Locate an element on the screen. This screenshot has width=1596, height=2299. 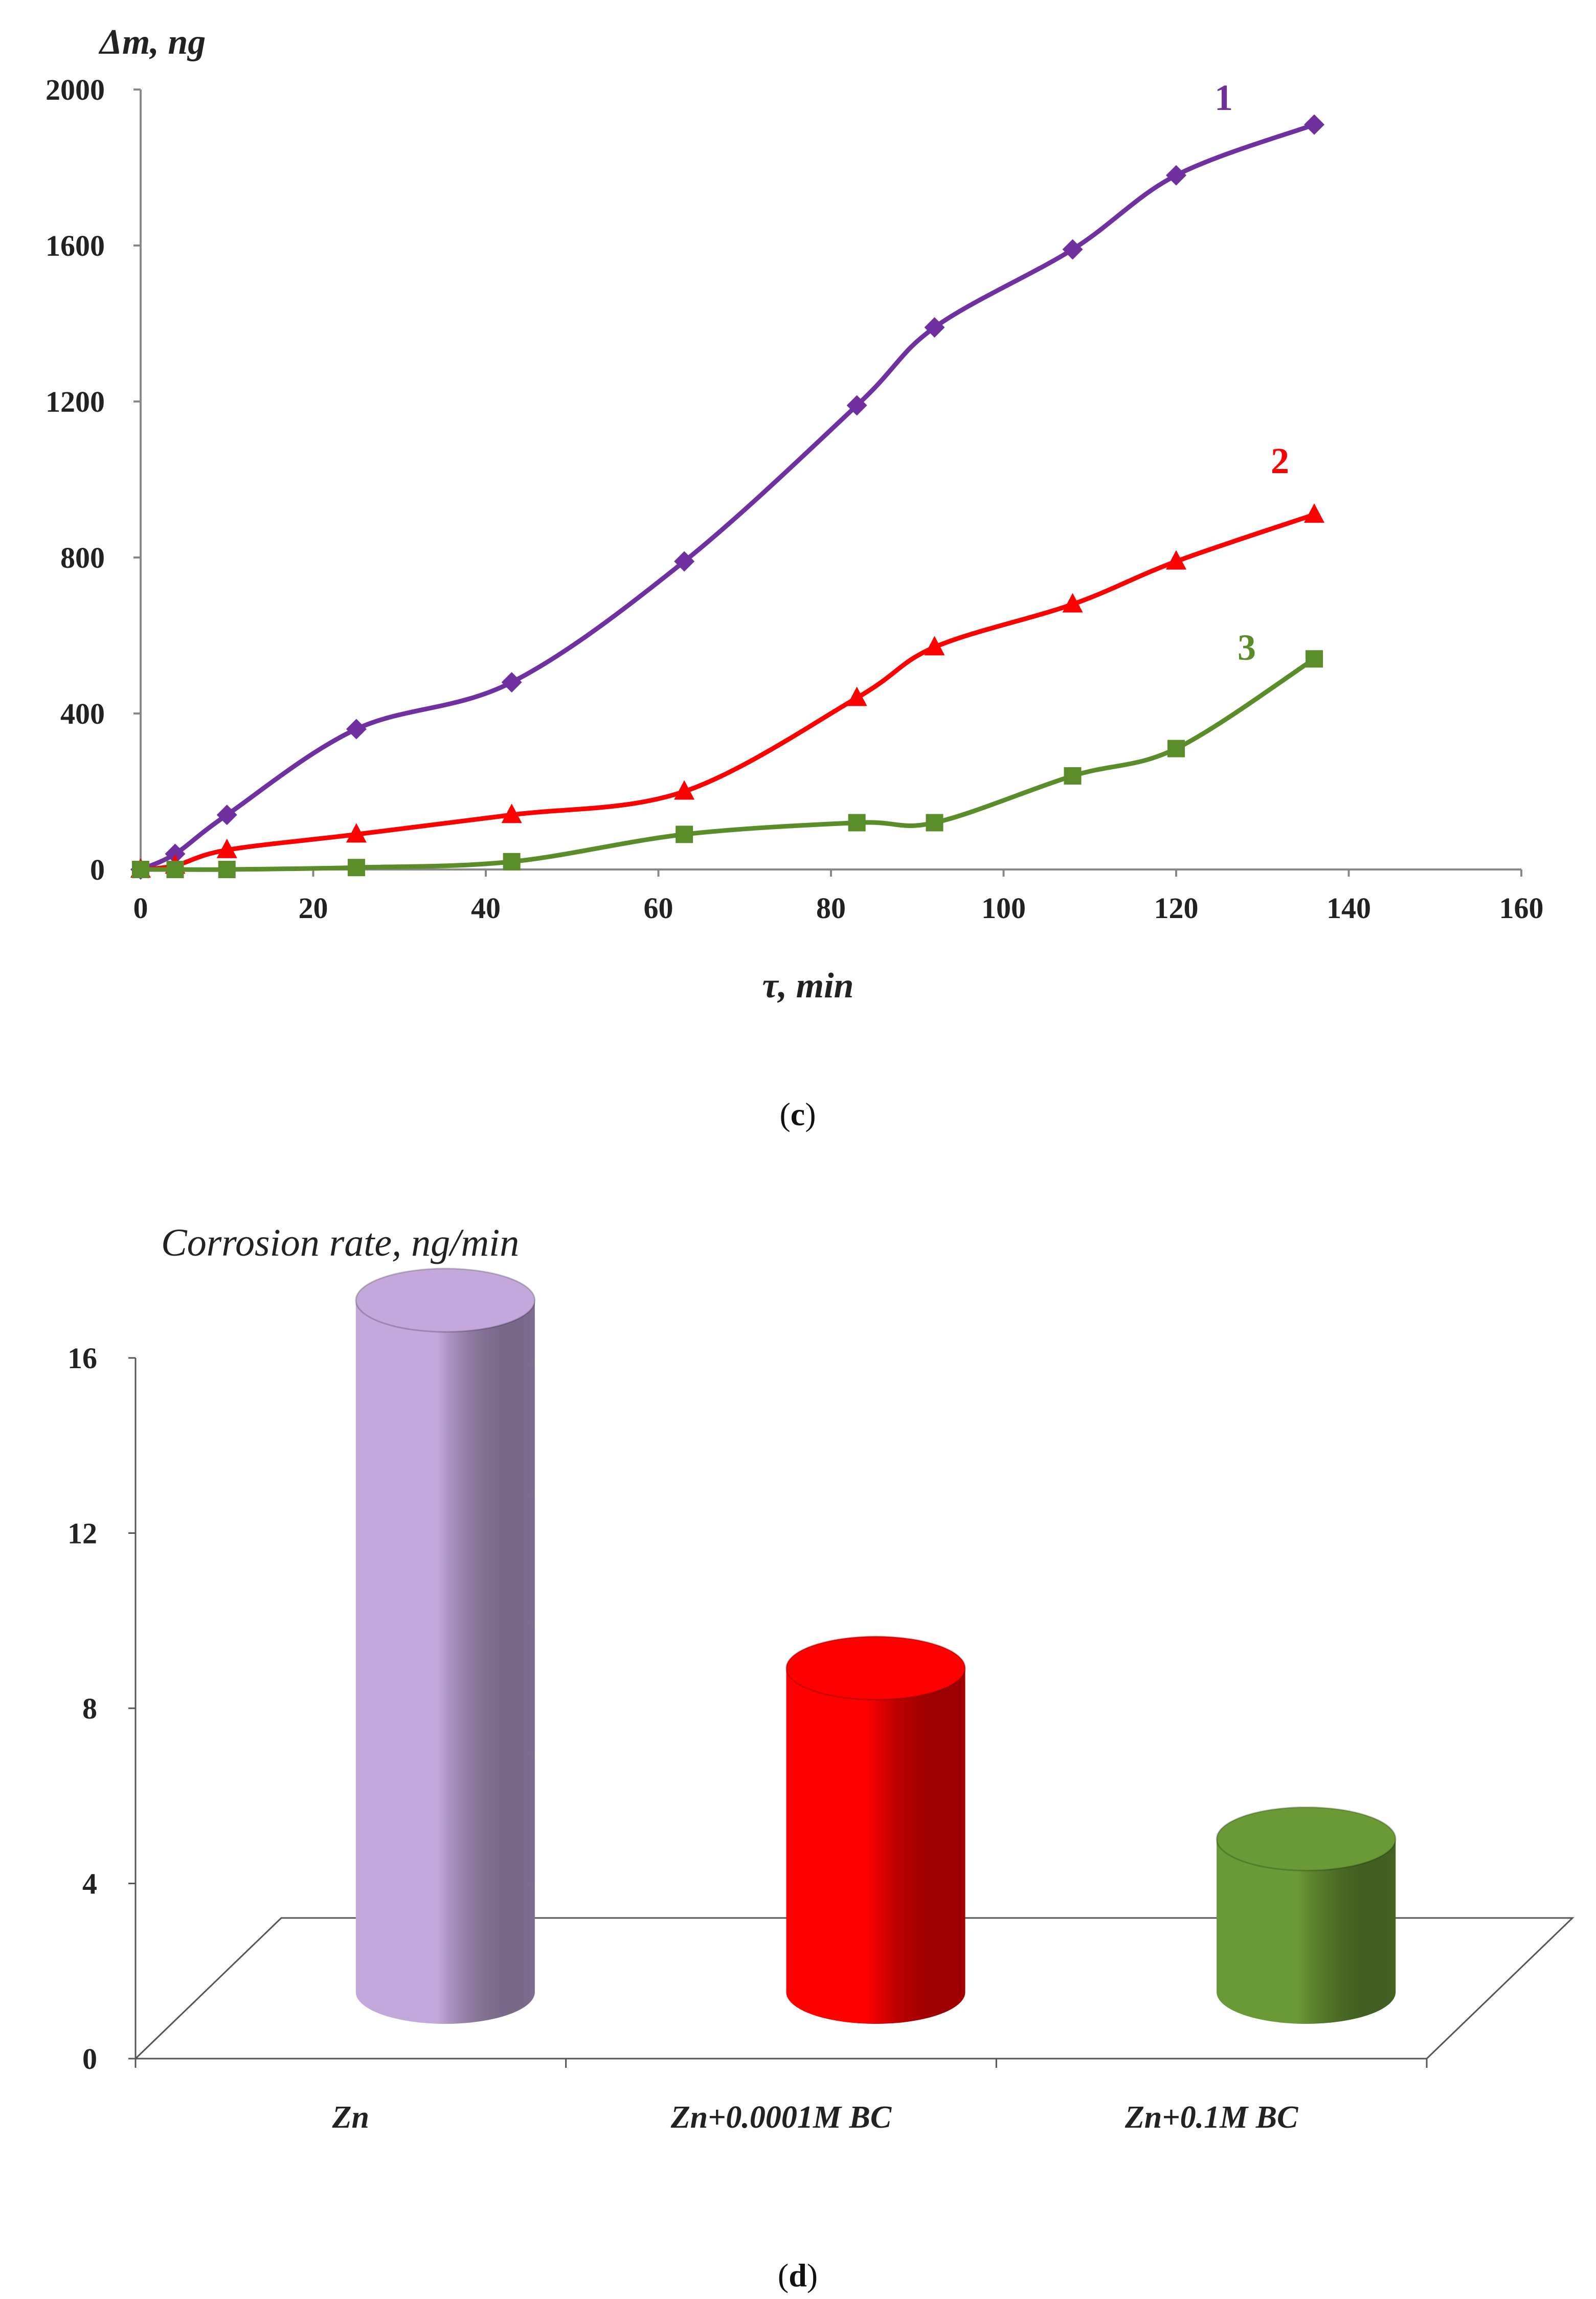
y-axis-title: Δm, ng is located at coordinates (152, 42).